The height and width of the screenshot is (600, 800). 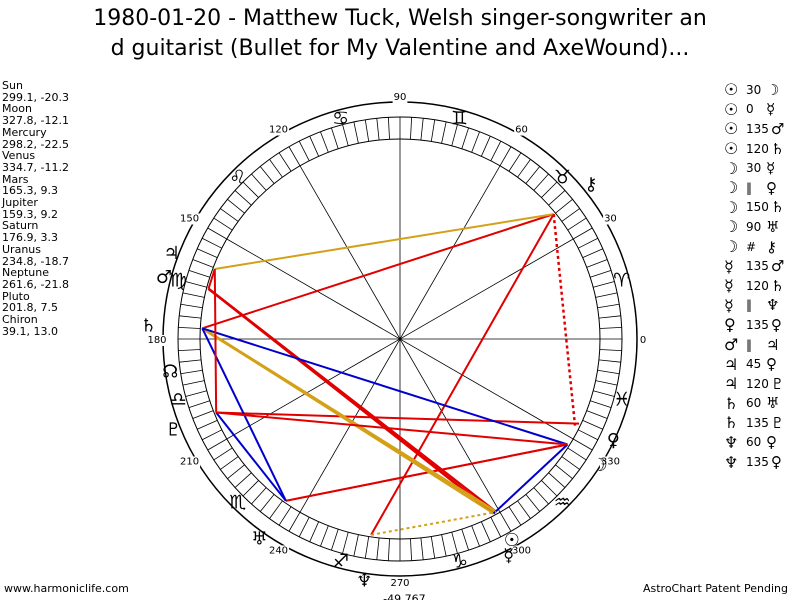 What do you see at coordinates (66, 588) in the screenshot?
I see `footer-website-link: www.harmoniclife.com` at bounding box center [66, 588].